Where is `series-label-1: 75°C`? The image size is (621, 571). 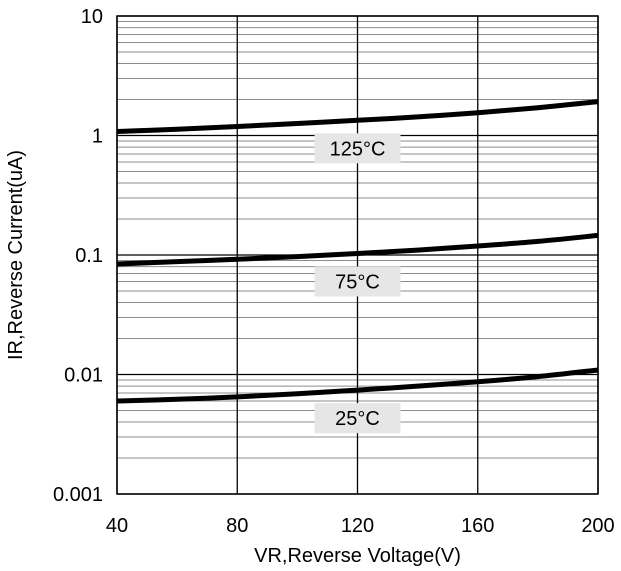
series-label-1: 75°C is located at coordinates (357, 282).